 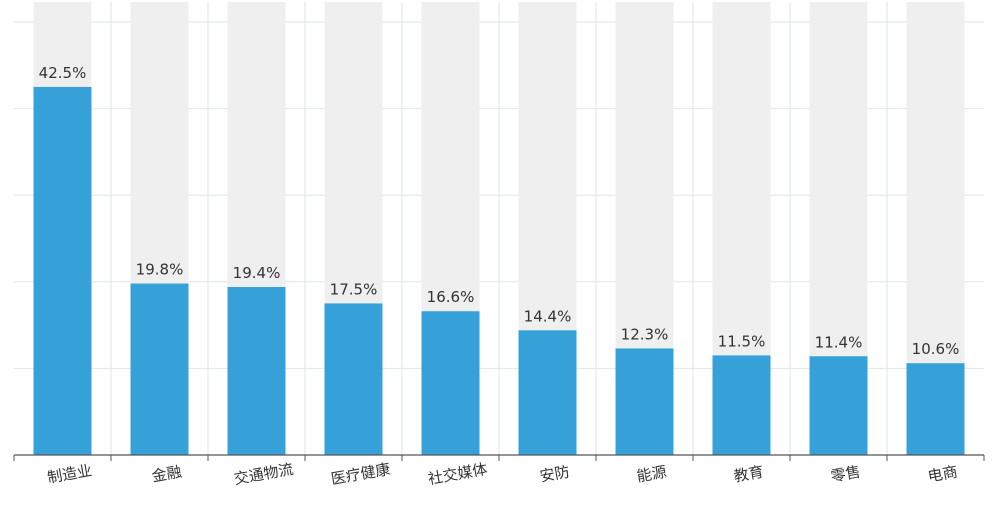 What do you see at coordinates (645, 334) in the screenshot?
I see `value-label: 12.3%` at bounding box center [645, 334].